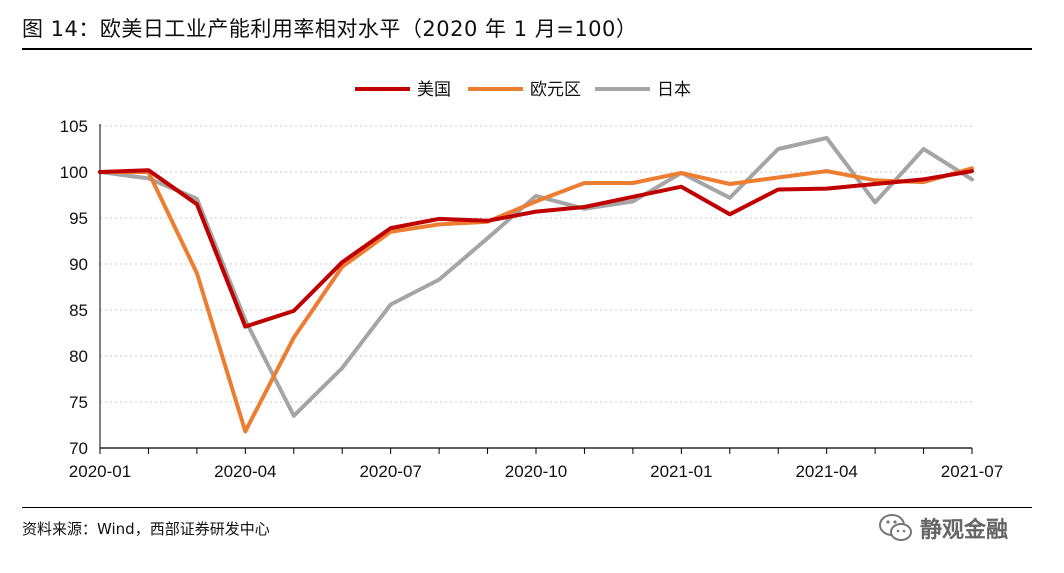  I want to click on top-rule, so click(527, 49).